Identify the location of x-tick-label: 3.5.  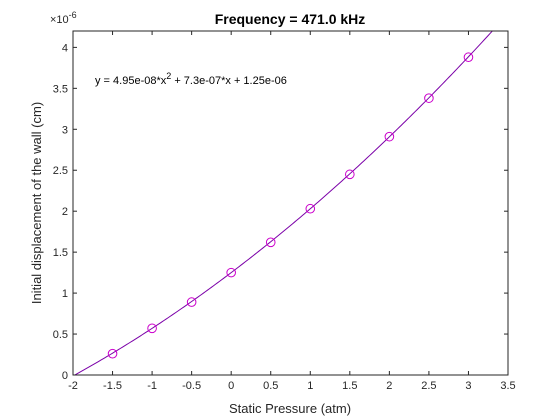
(507, 386).